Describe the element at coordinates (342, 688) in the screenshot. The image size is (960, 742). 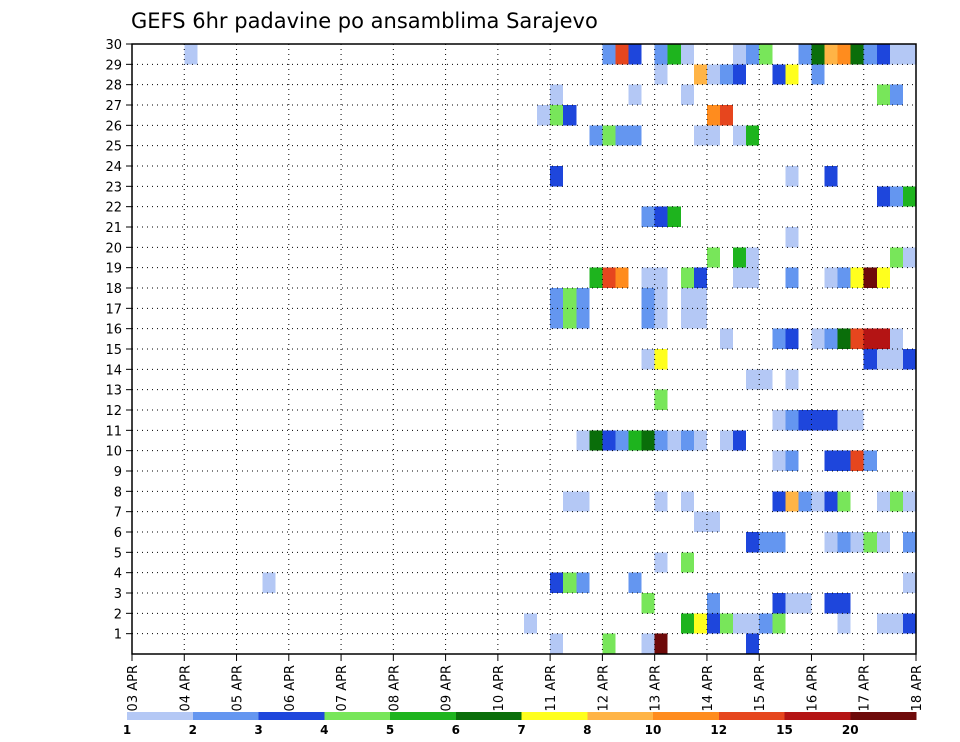
I see `x-tick-label: 07 APR` at that location.